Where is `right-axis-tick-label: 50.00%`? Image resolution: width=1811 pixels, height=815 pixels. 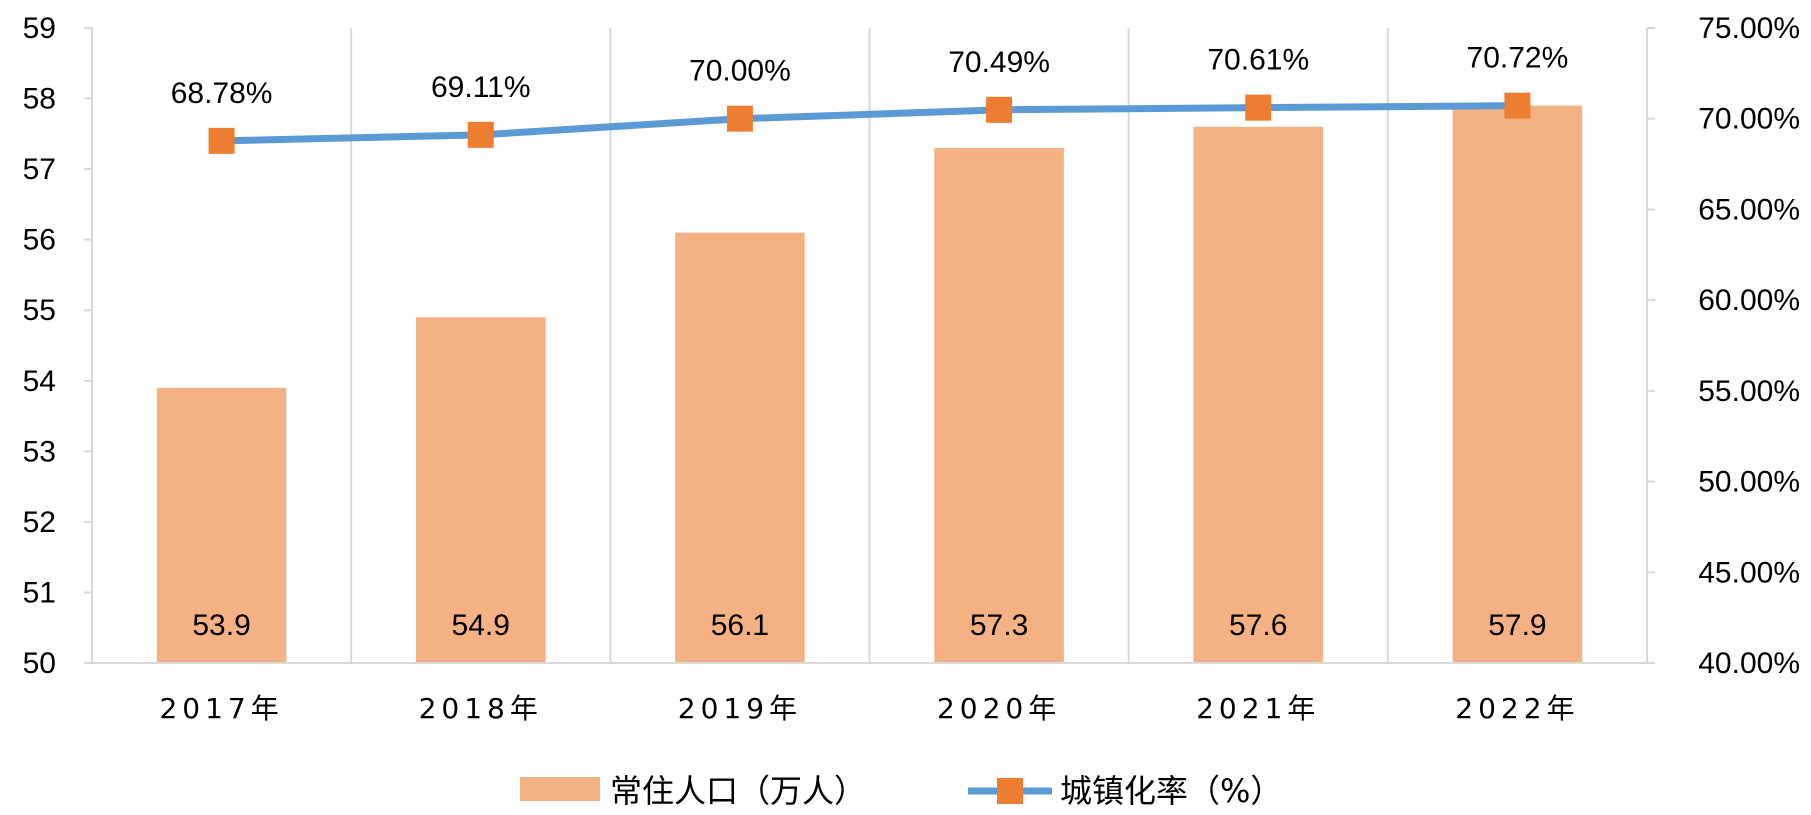 right-axis-tick-label: 50.00% is located at coordinates (1749, 482).